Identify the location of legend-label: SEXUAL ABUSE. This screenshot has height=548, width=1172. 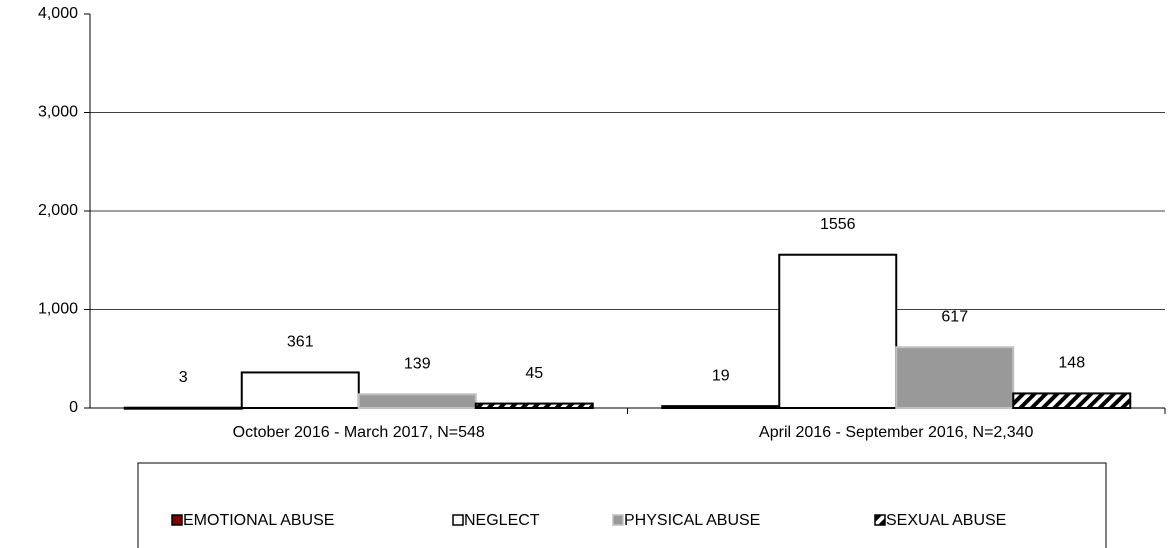
(946, 520).